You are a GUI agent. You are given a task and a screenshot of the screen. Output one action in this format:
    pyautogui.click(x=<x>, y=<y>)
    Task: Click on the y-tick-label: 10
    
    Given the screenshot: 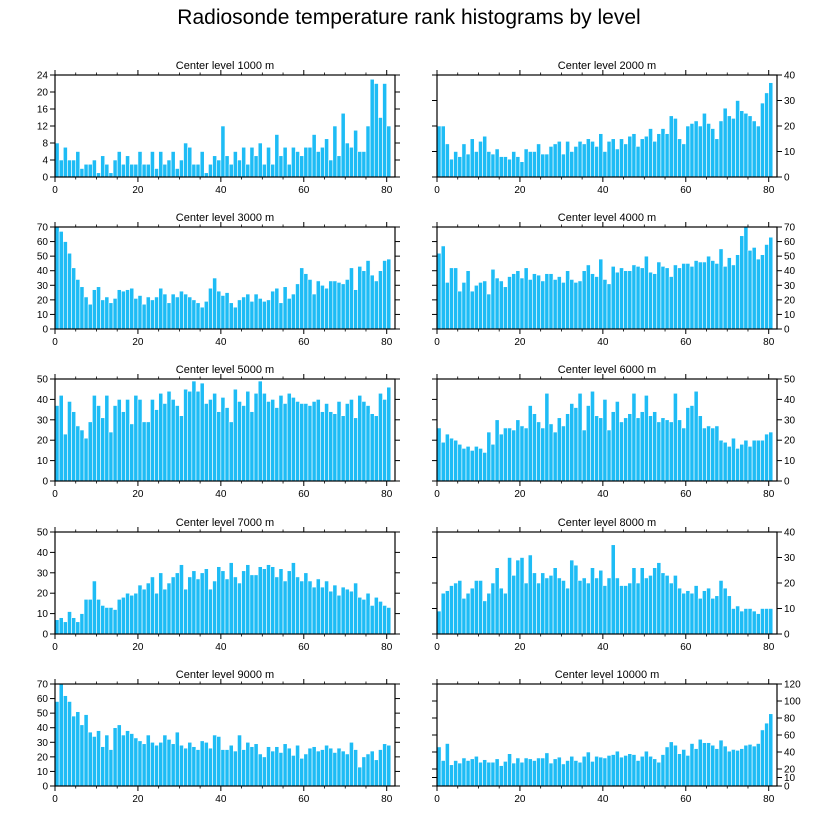 What is the action you would take?
    pyautogui.click(x=790, y=461)
    